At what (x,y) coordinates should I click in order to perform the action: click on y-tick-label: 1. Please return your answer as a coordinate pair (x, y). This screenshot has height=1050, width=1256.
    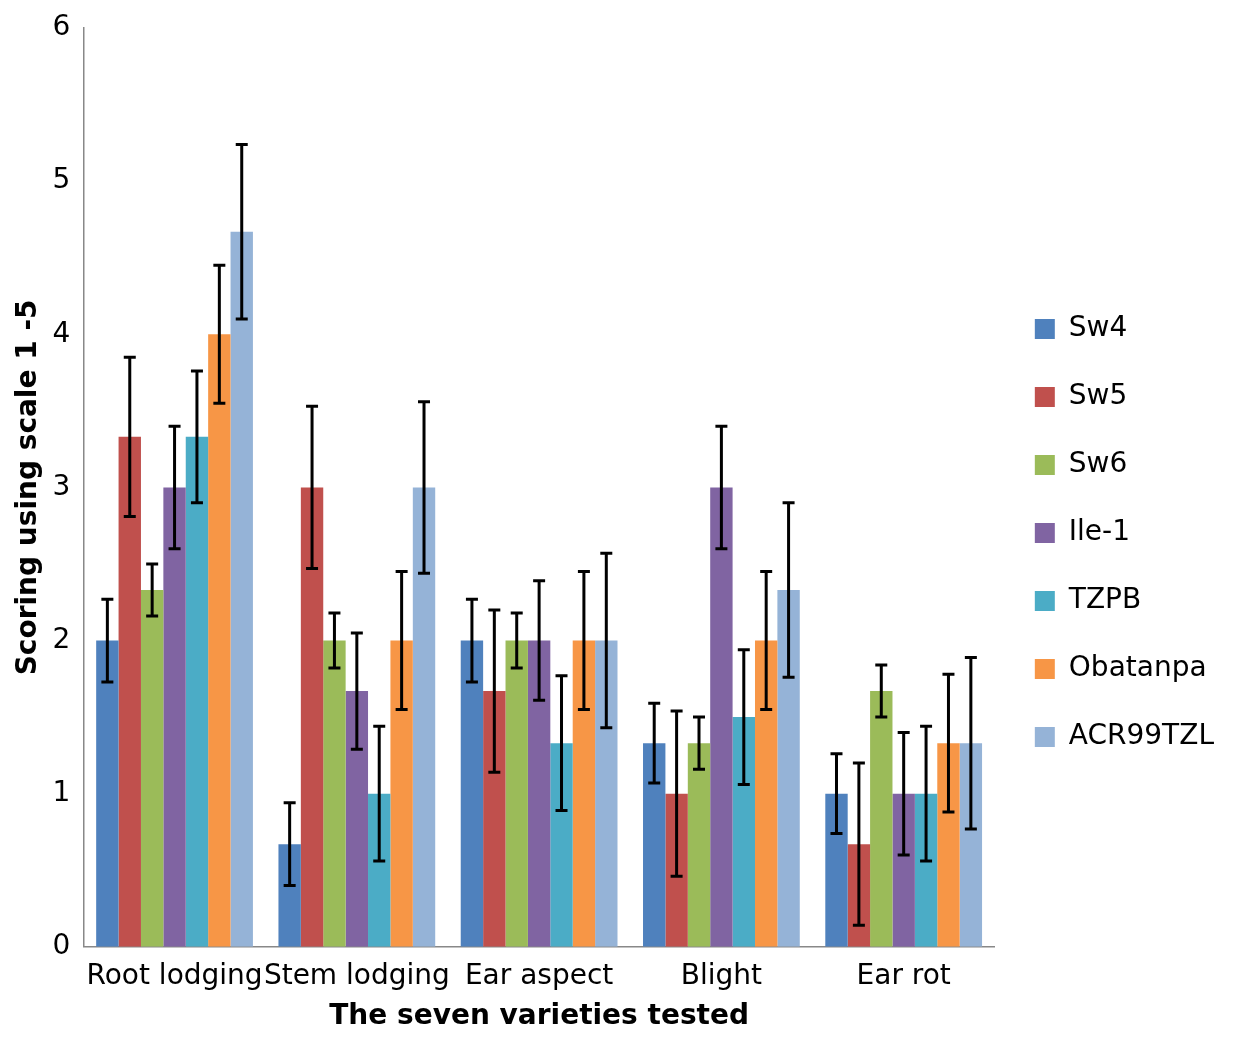
    Looking at the image, I should click on (61, 791).